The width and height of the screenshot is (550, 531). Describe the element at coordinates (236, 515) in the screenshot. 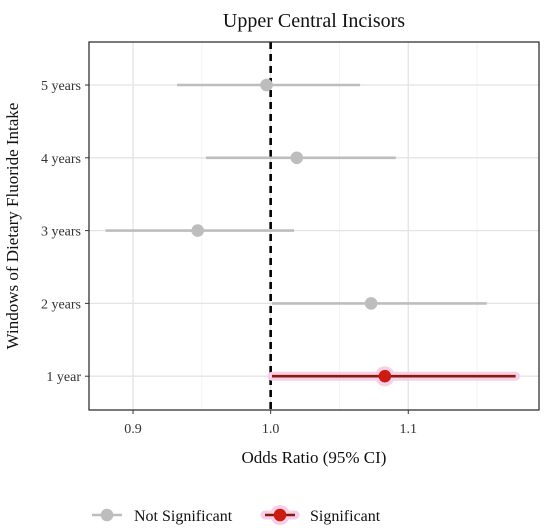

I see `legend: Not Significant Significant` at that location.